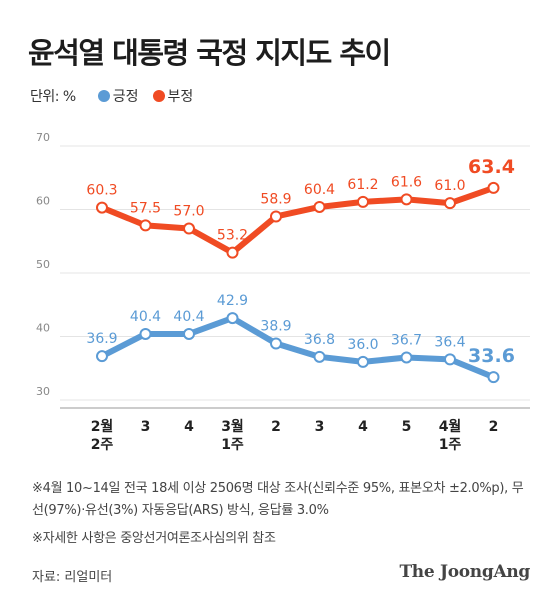 This screenshot has width=560, height=611. Describe the element at coordinates (145, 208) in the screenshot. I see `data-label: 57.5` at that location.